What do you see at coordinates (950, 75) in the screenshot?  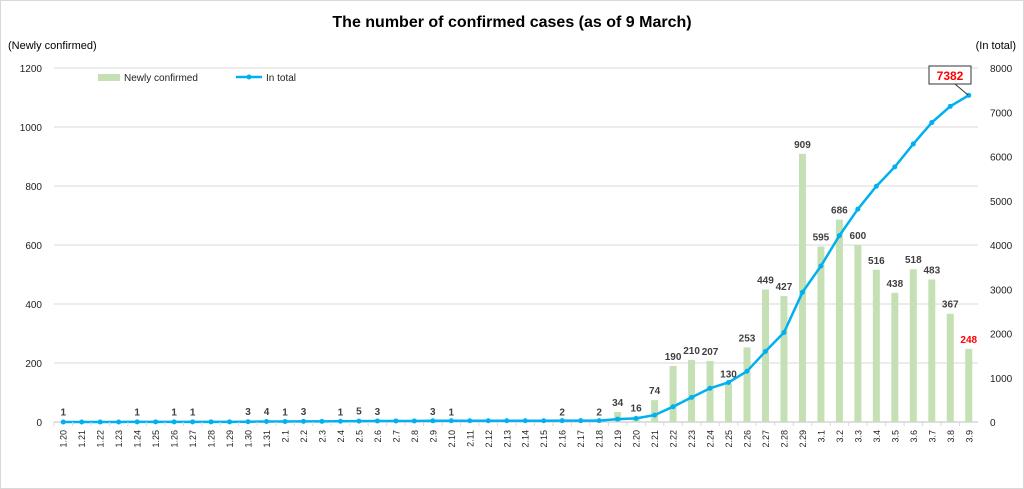 I see `total-callout-box` at bounding box center [950, 75].